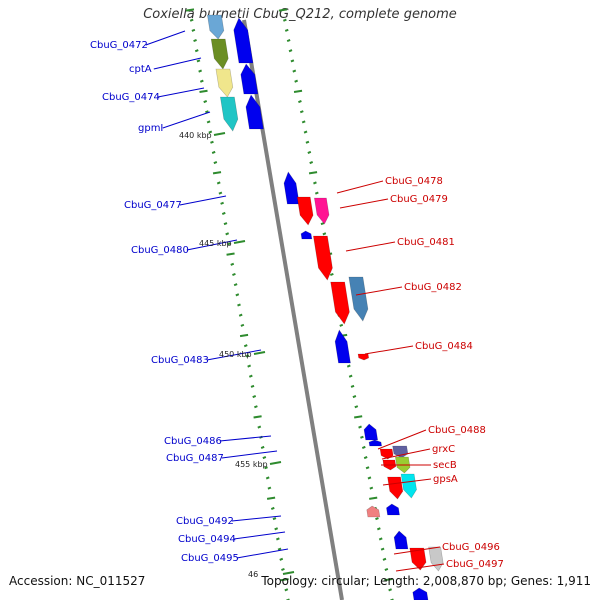 Image resolution: width=600 pixels, height=600 pixels. I want to click on gene-cbug-0487-shape, so click(375, 443).